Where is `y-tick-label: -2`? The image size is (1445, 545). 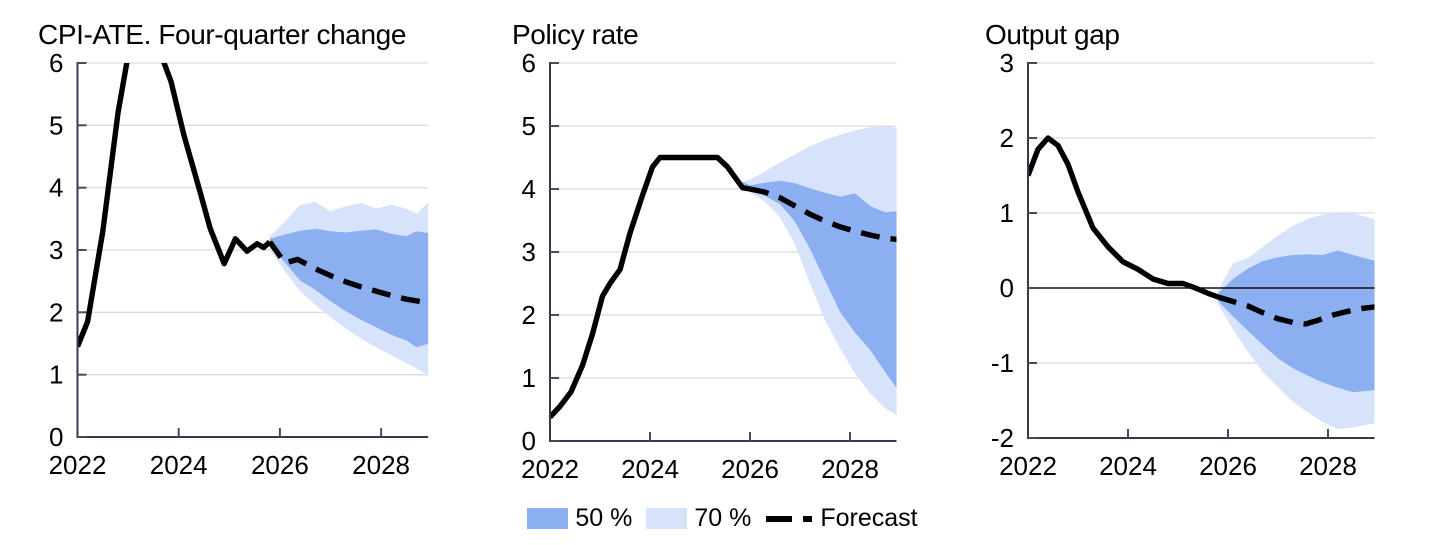 y-tick-label: -2 is located at coordinates (1002, 438).